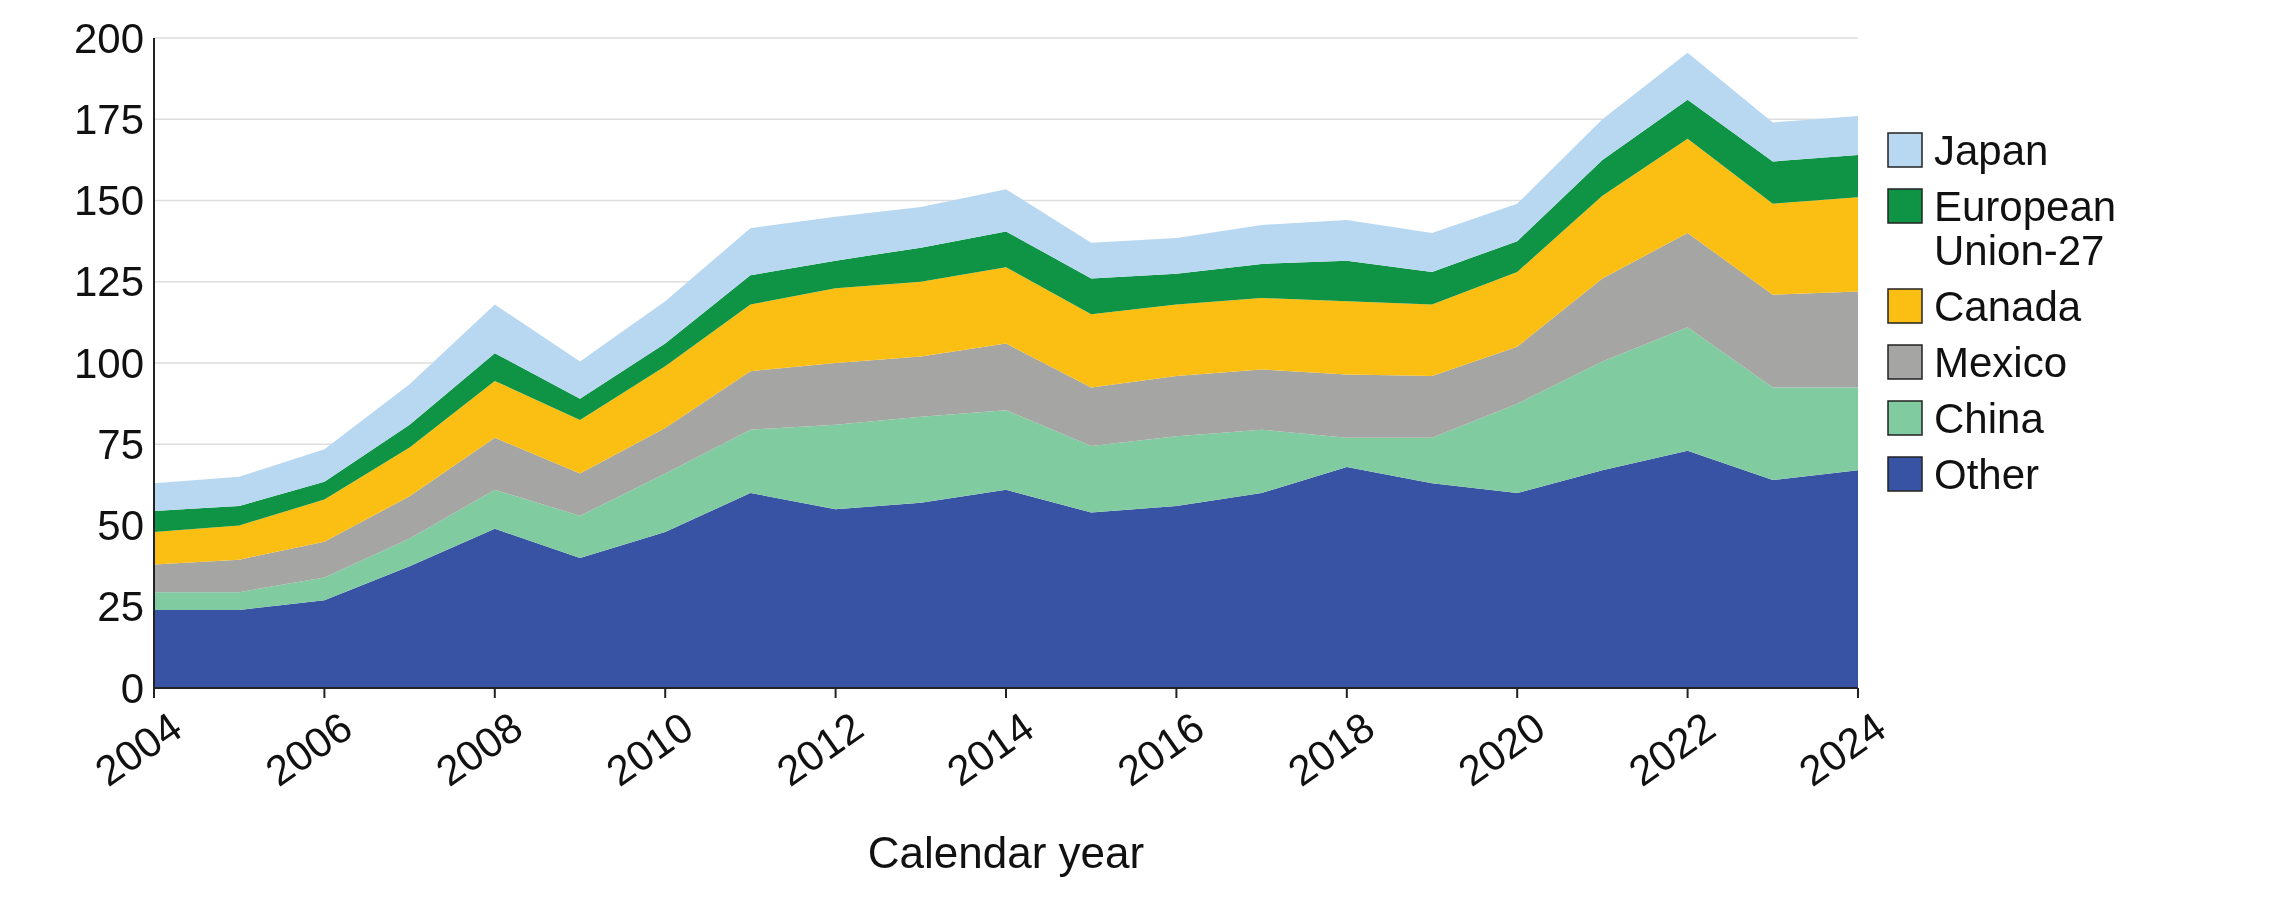 The image size is (2272, 900). What do you see at coordinates (1006, 852) in the screenshot?
I see `x-axis-title: Calendar year` at bounding box center [1006, 852].